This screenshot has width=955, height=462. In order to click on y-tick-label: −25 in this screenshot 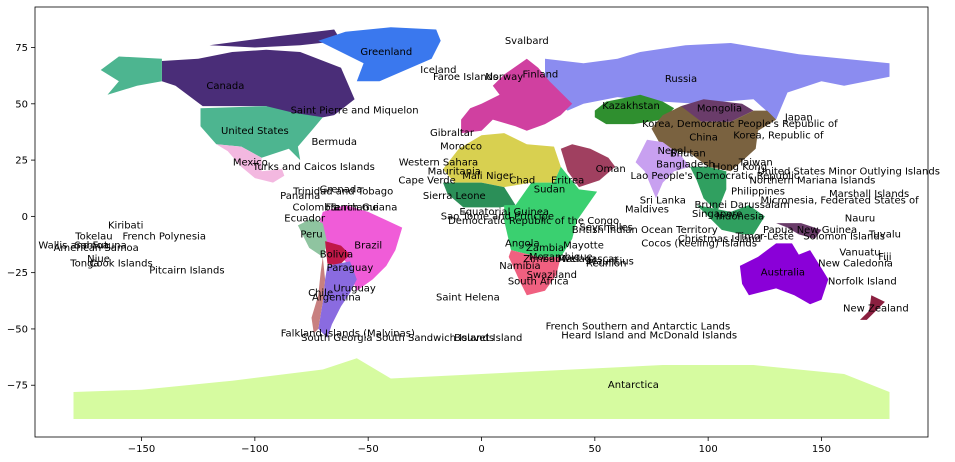, I will do `click(17, 273)`.